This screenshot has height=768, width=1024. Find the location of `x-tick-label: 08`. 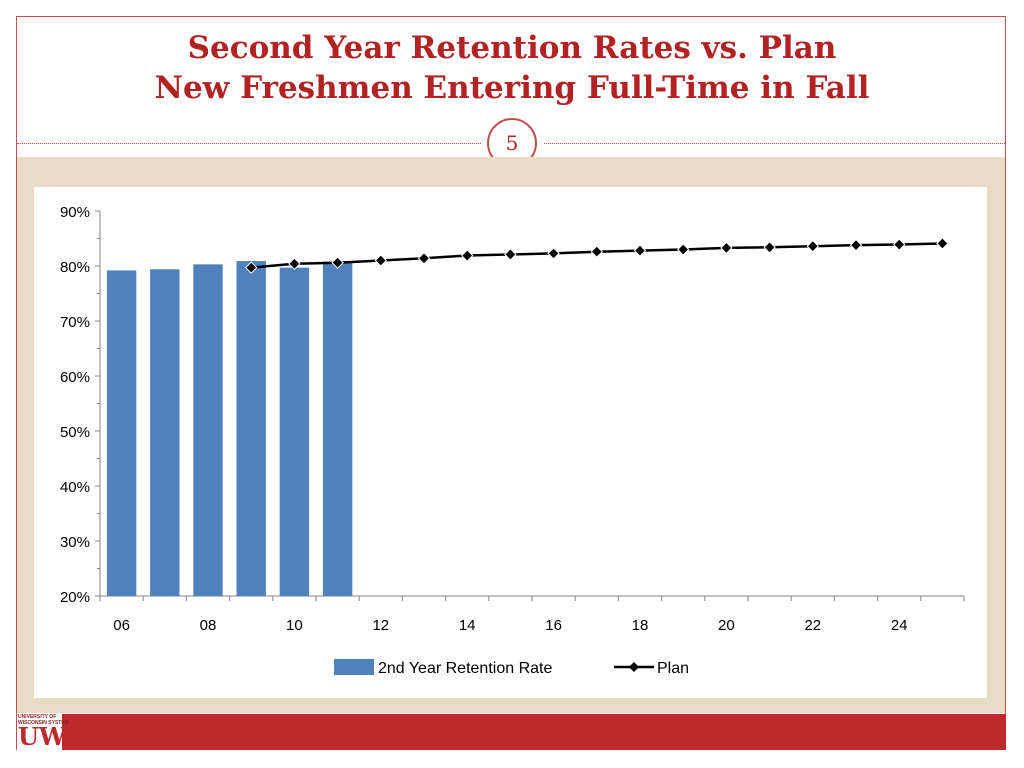

x-tick-label: 08 is located at coordinates (208, 625).